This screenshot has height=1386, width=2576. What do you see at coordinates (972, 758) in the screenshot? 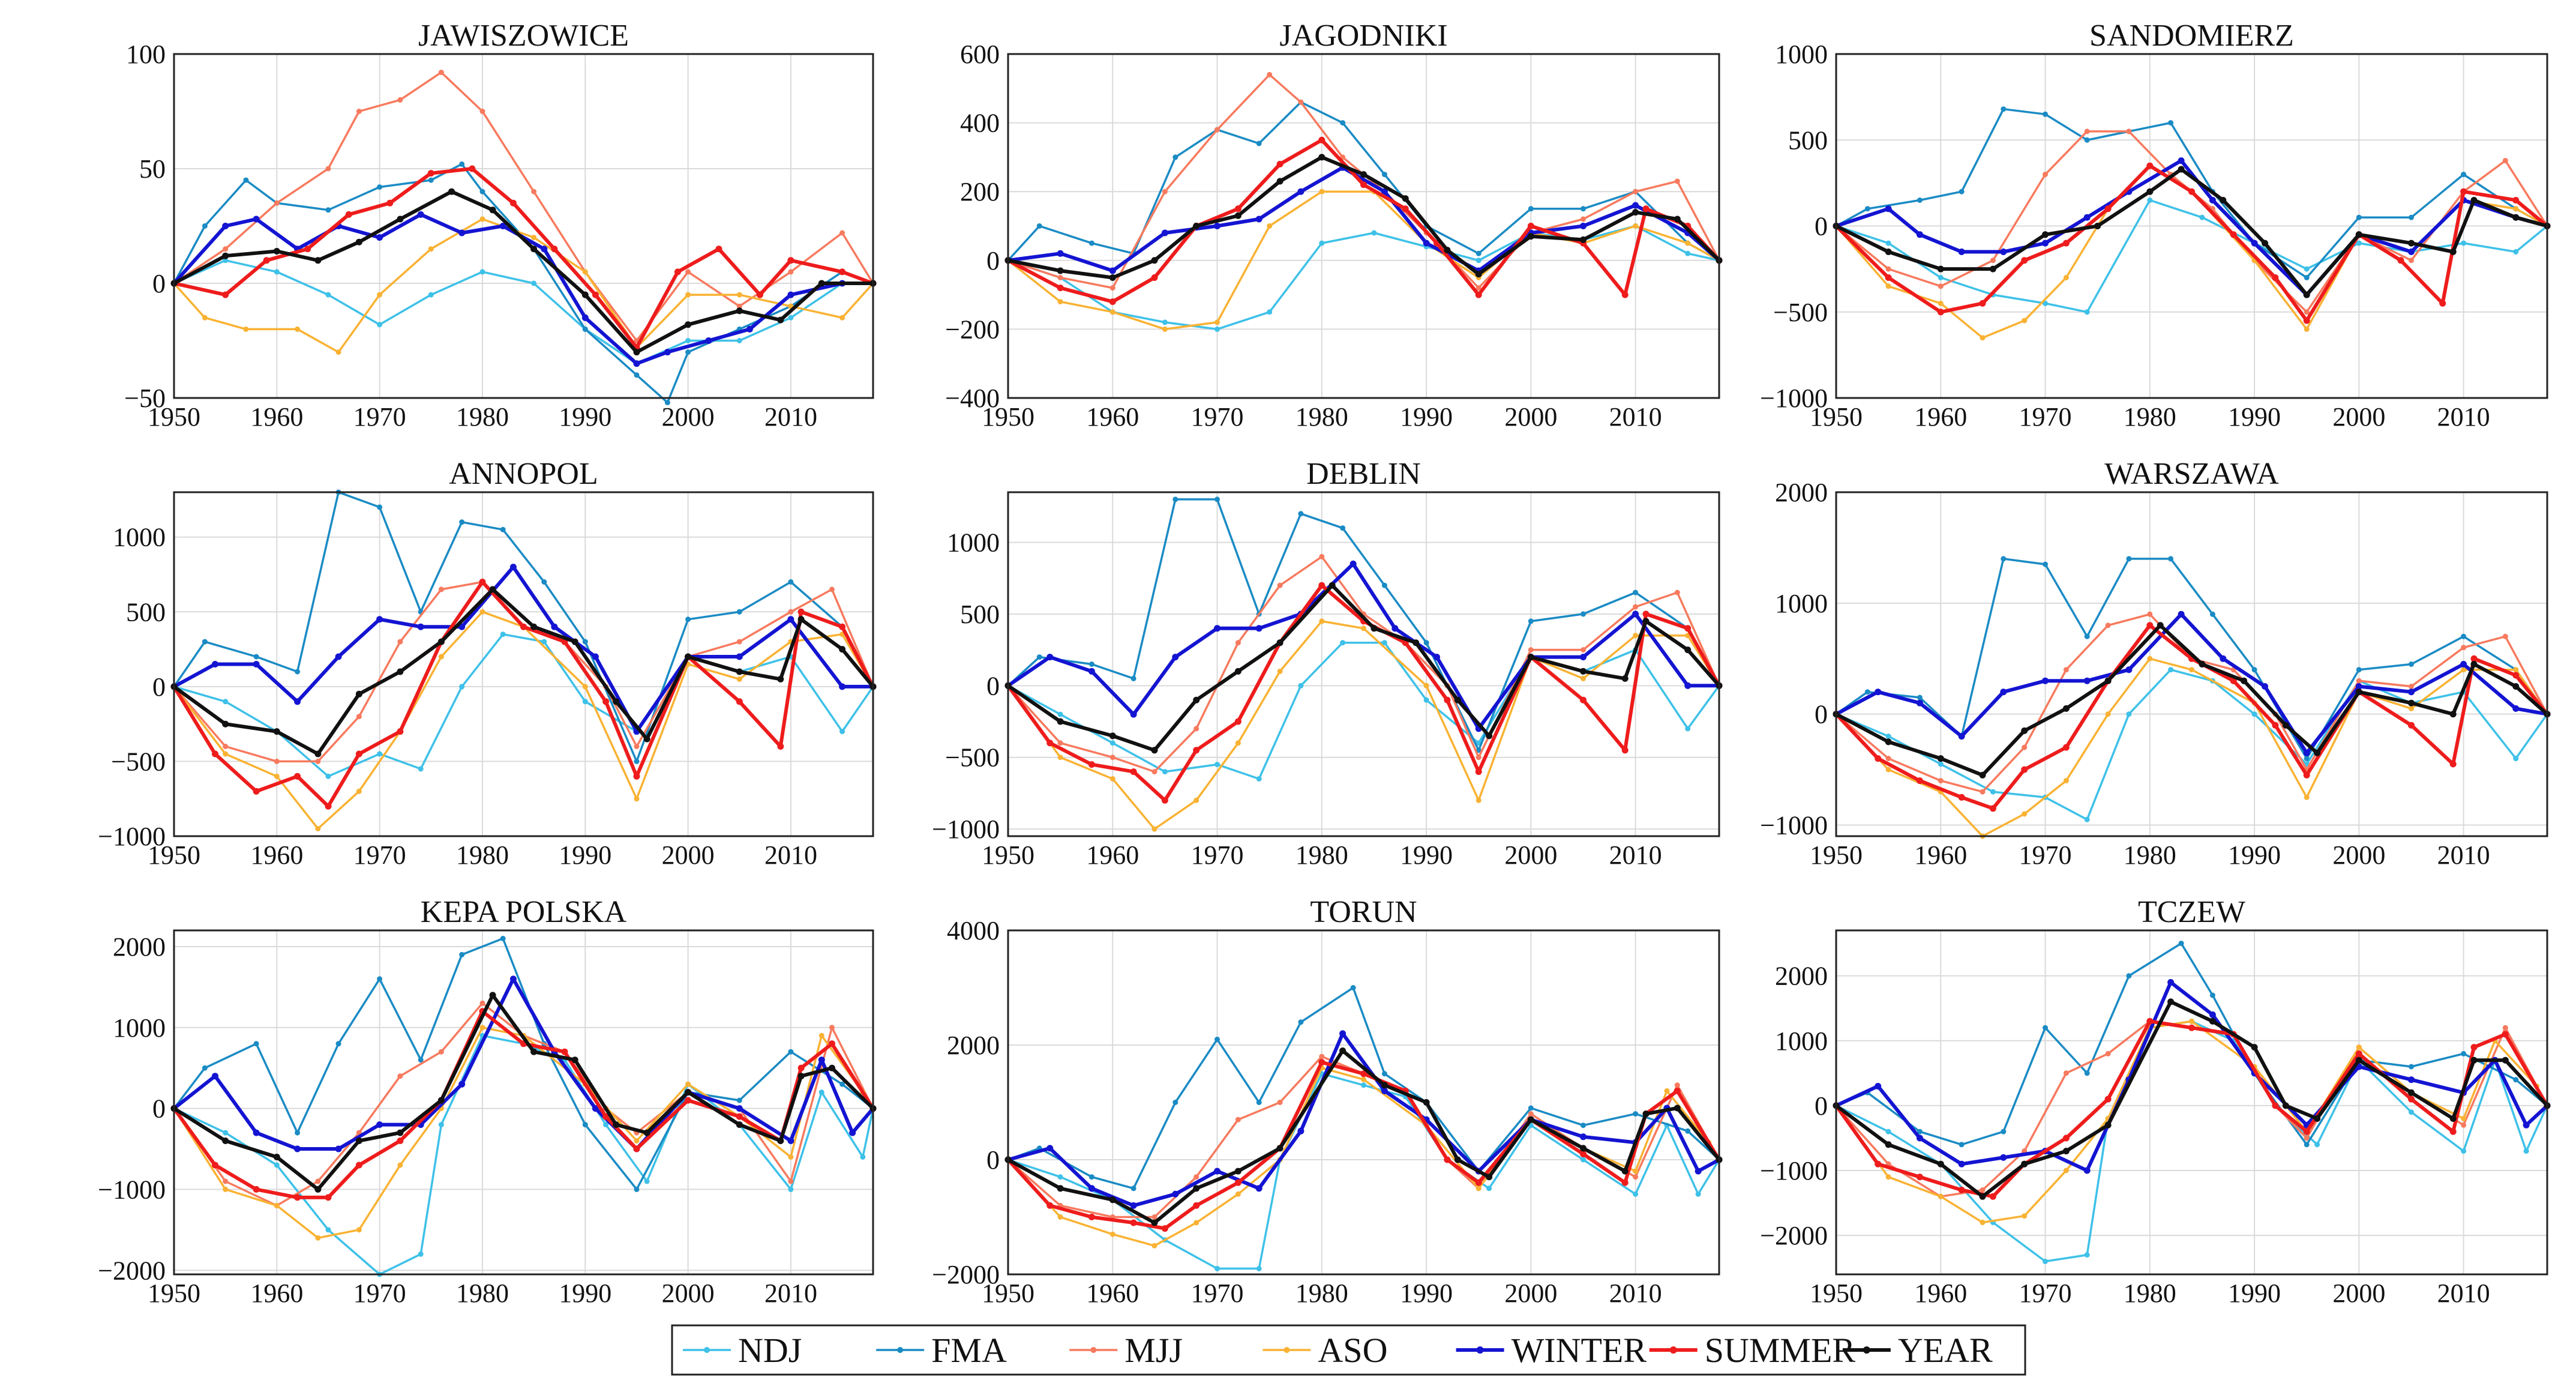
I see `y-tick-label: −500` at bounding box center [972, 758].